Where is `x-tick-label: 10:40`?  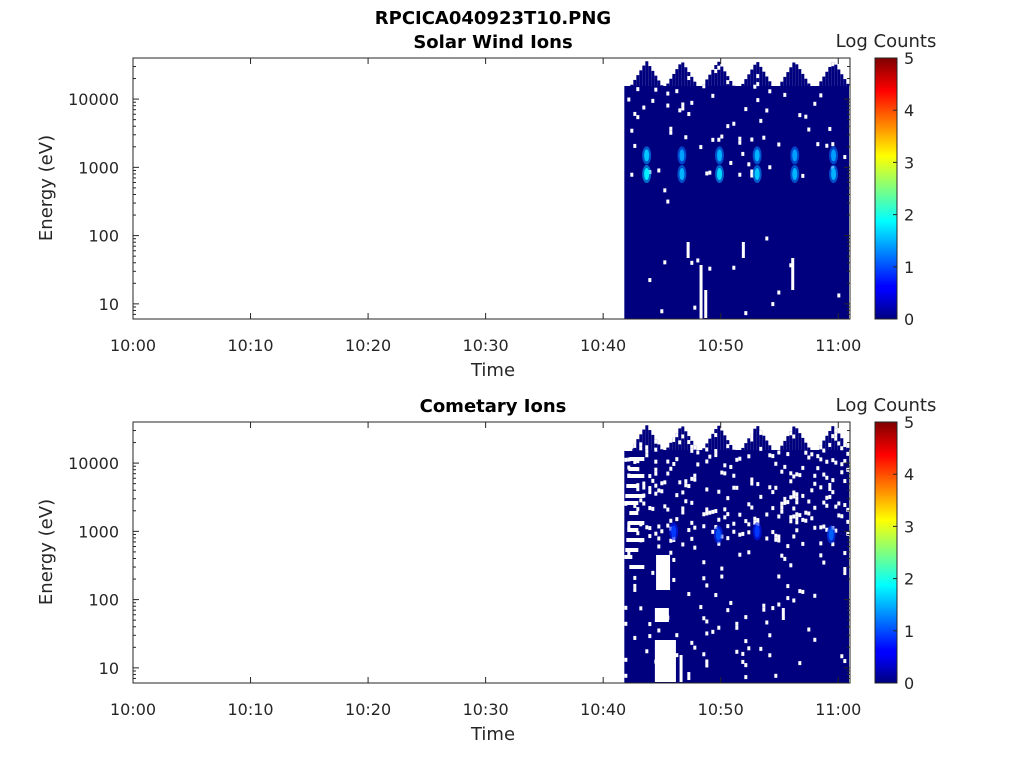
x-tick-label: 10:40 is located at coordinates (603, 709).